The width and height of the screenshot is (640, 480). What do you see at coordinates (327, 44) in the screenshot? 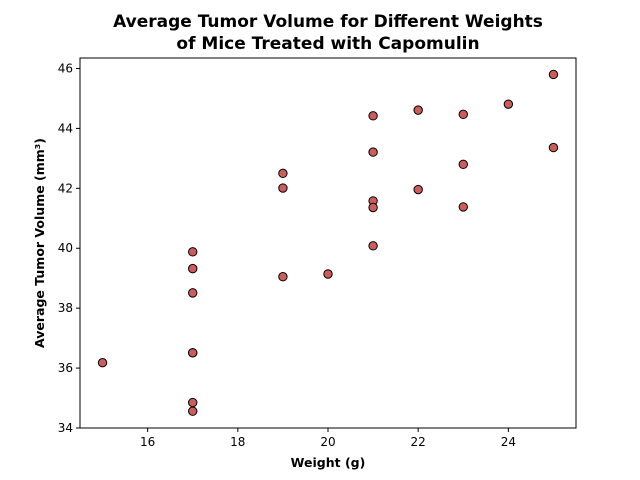
I see `chart-title-line-2: of Mice Treated with Capomulin` at bounding box center [327, 44].